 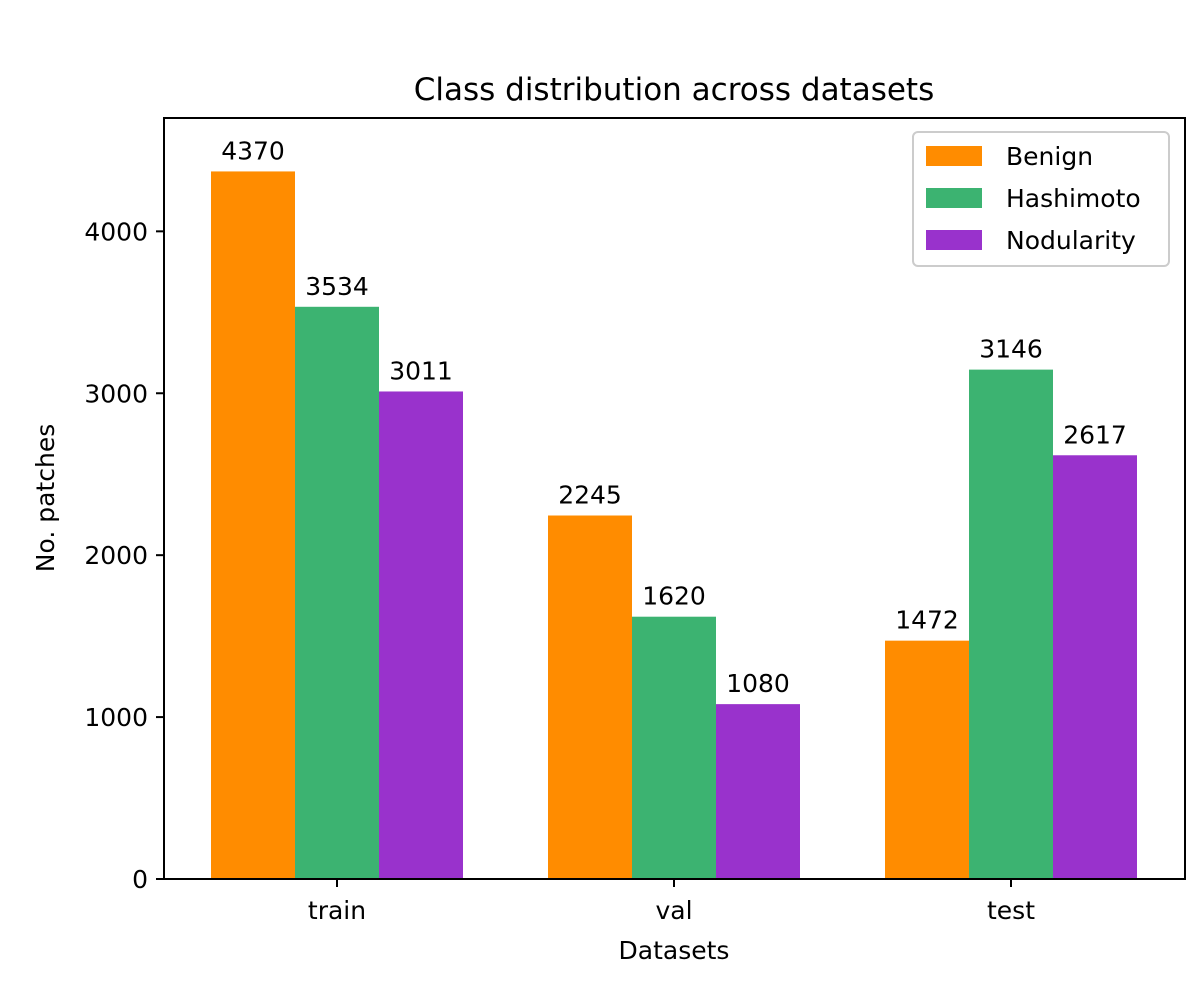 What do you see at coordinates (421, 635) in the screenshot?
I see `bar-nodularity-train` at bounding box center [421, 635].